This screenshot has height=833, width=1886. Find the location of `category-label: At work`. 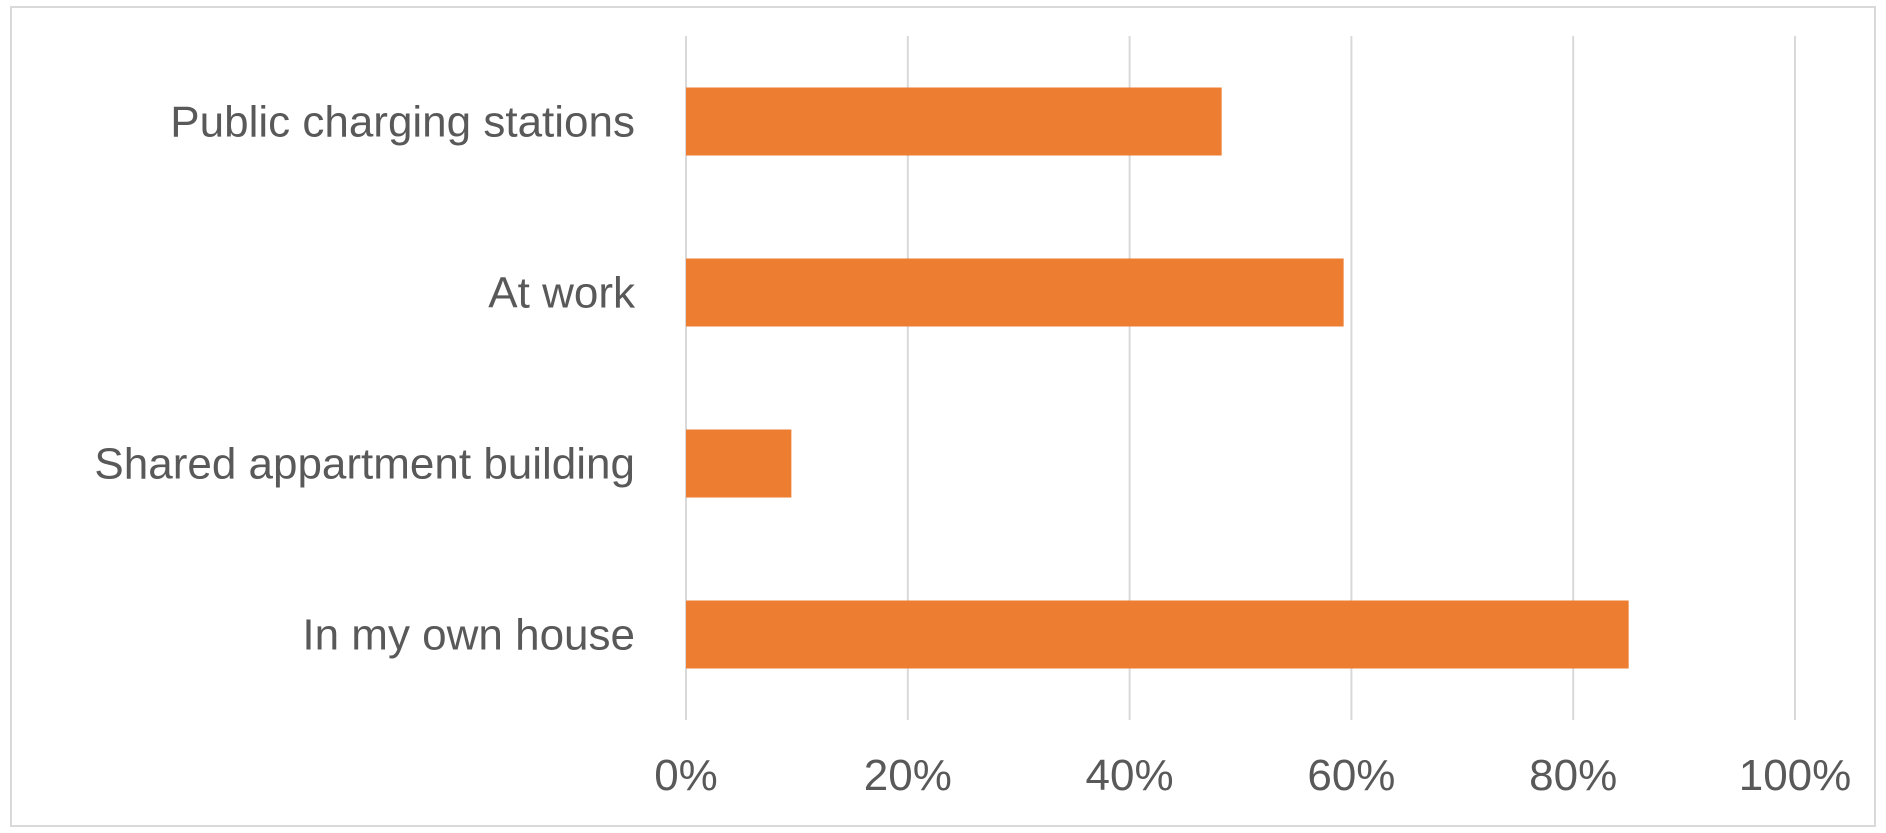

category-label: At work is located at coordinates (562, 293).